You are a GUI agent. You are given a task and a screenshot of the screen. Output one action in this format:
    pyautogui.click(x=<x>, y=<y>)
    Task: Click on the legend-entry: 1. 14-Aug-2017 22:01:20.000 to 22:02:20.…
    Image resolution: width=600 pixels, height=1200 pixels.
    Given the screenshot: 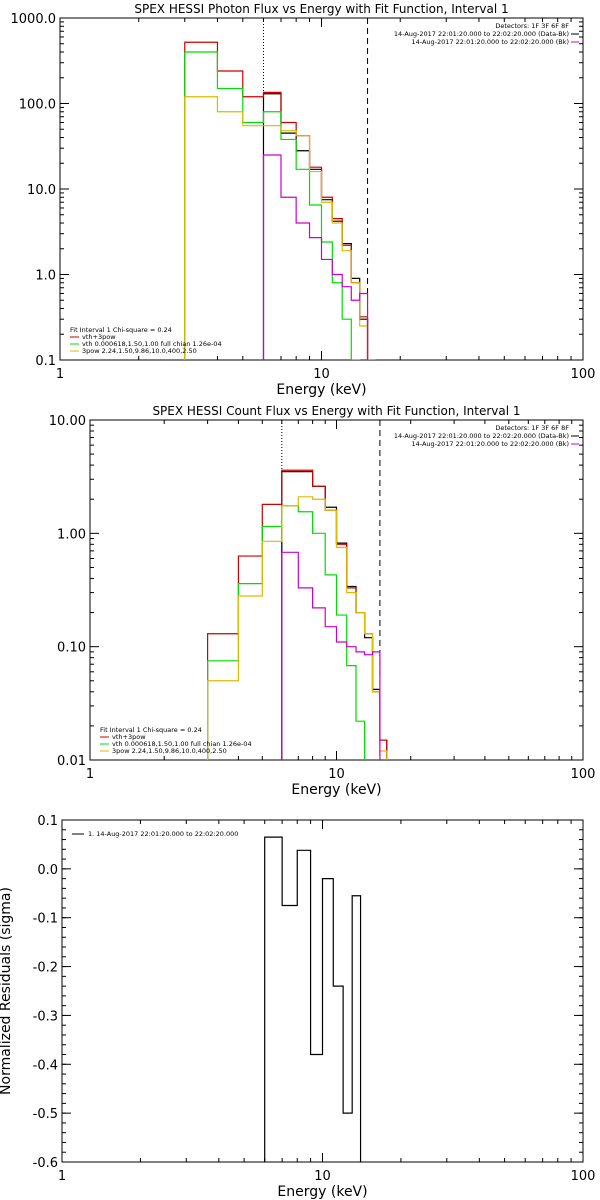 What is the action you would take?
    pyautogui.click(x=163, y=834)
    